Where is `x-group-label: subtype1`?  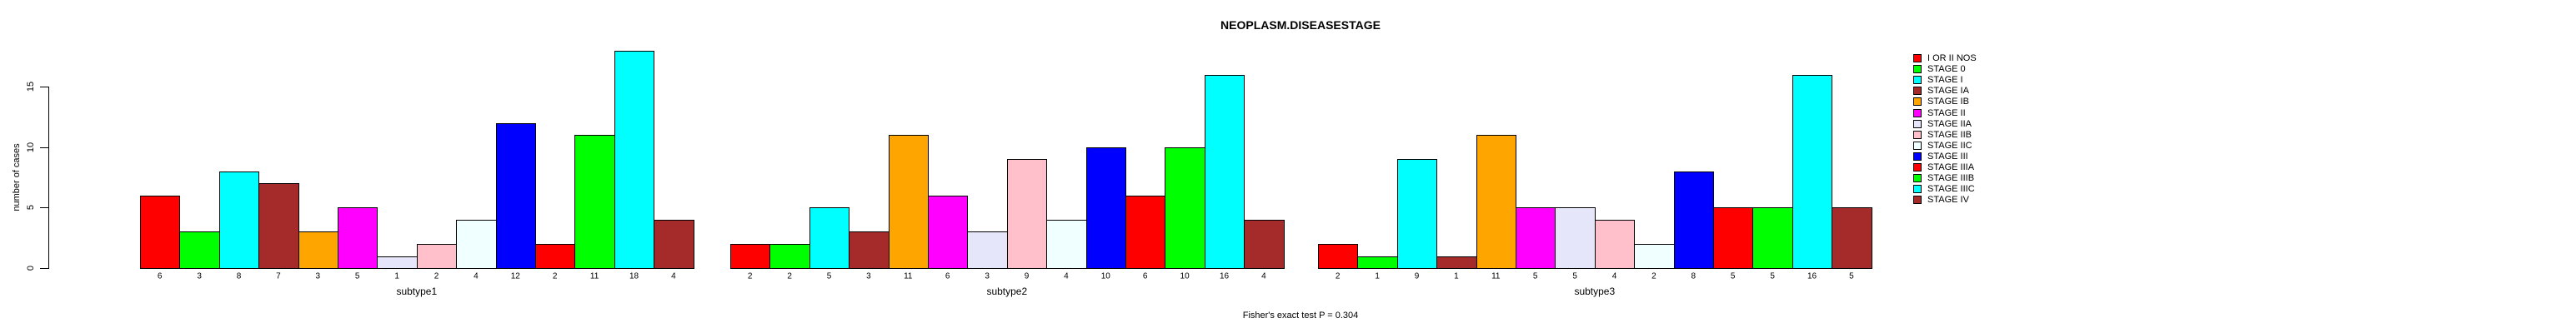 x-group-label: subtype1 is located at coordinates (417, 292).